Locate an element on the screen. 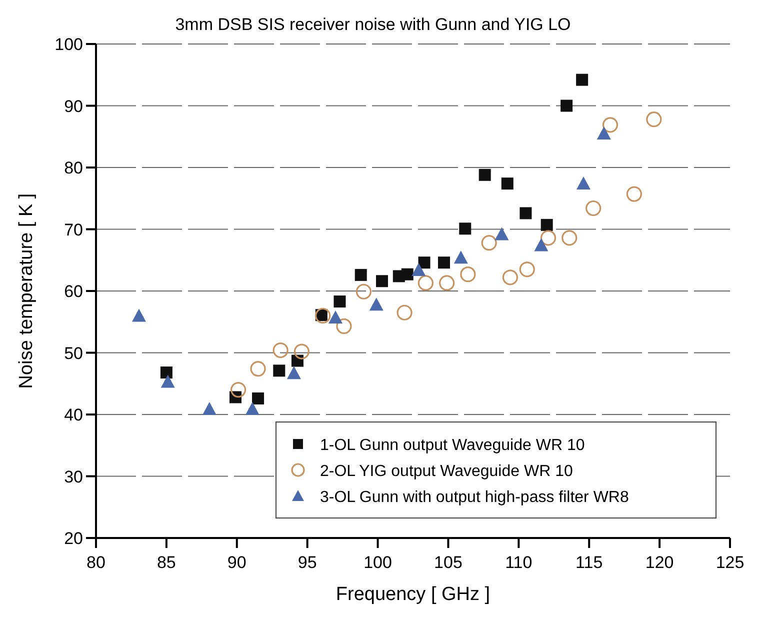 Image resolution: width=765 pixels, height=618 pixels. x-tick-label: 95 is located at coordinates (307, 562).